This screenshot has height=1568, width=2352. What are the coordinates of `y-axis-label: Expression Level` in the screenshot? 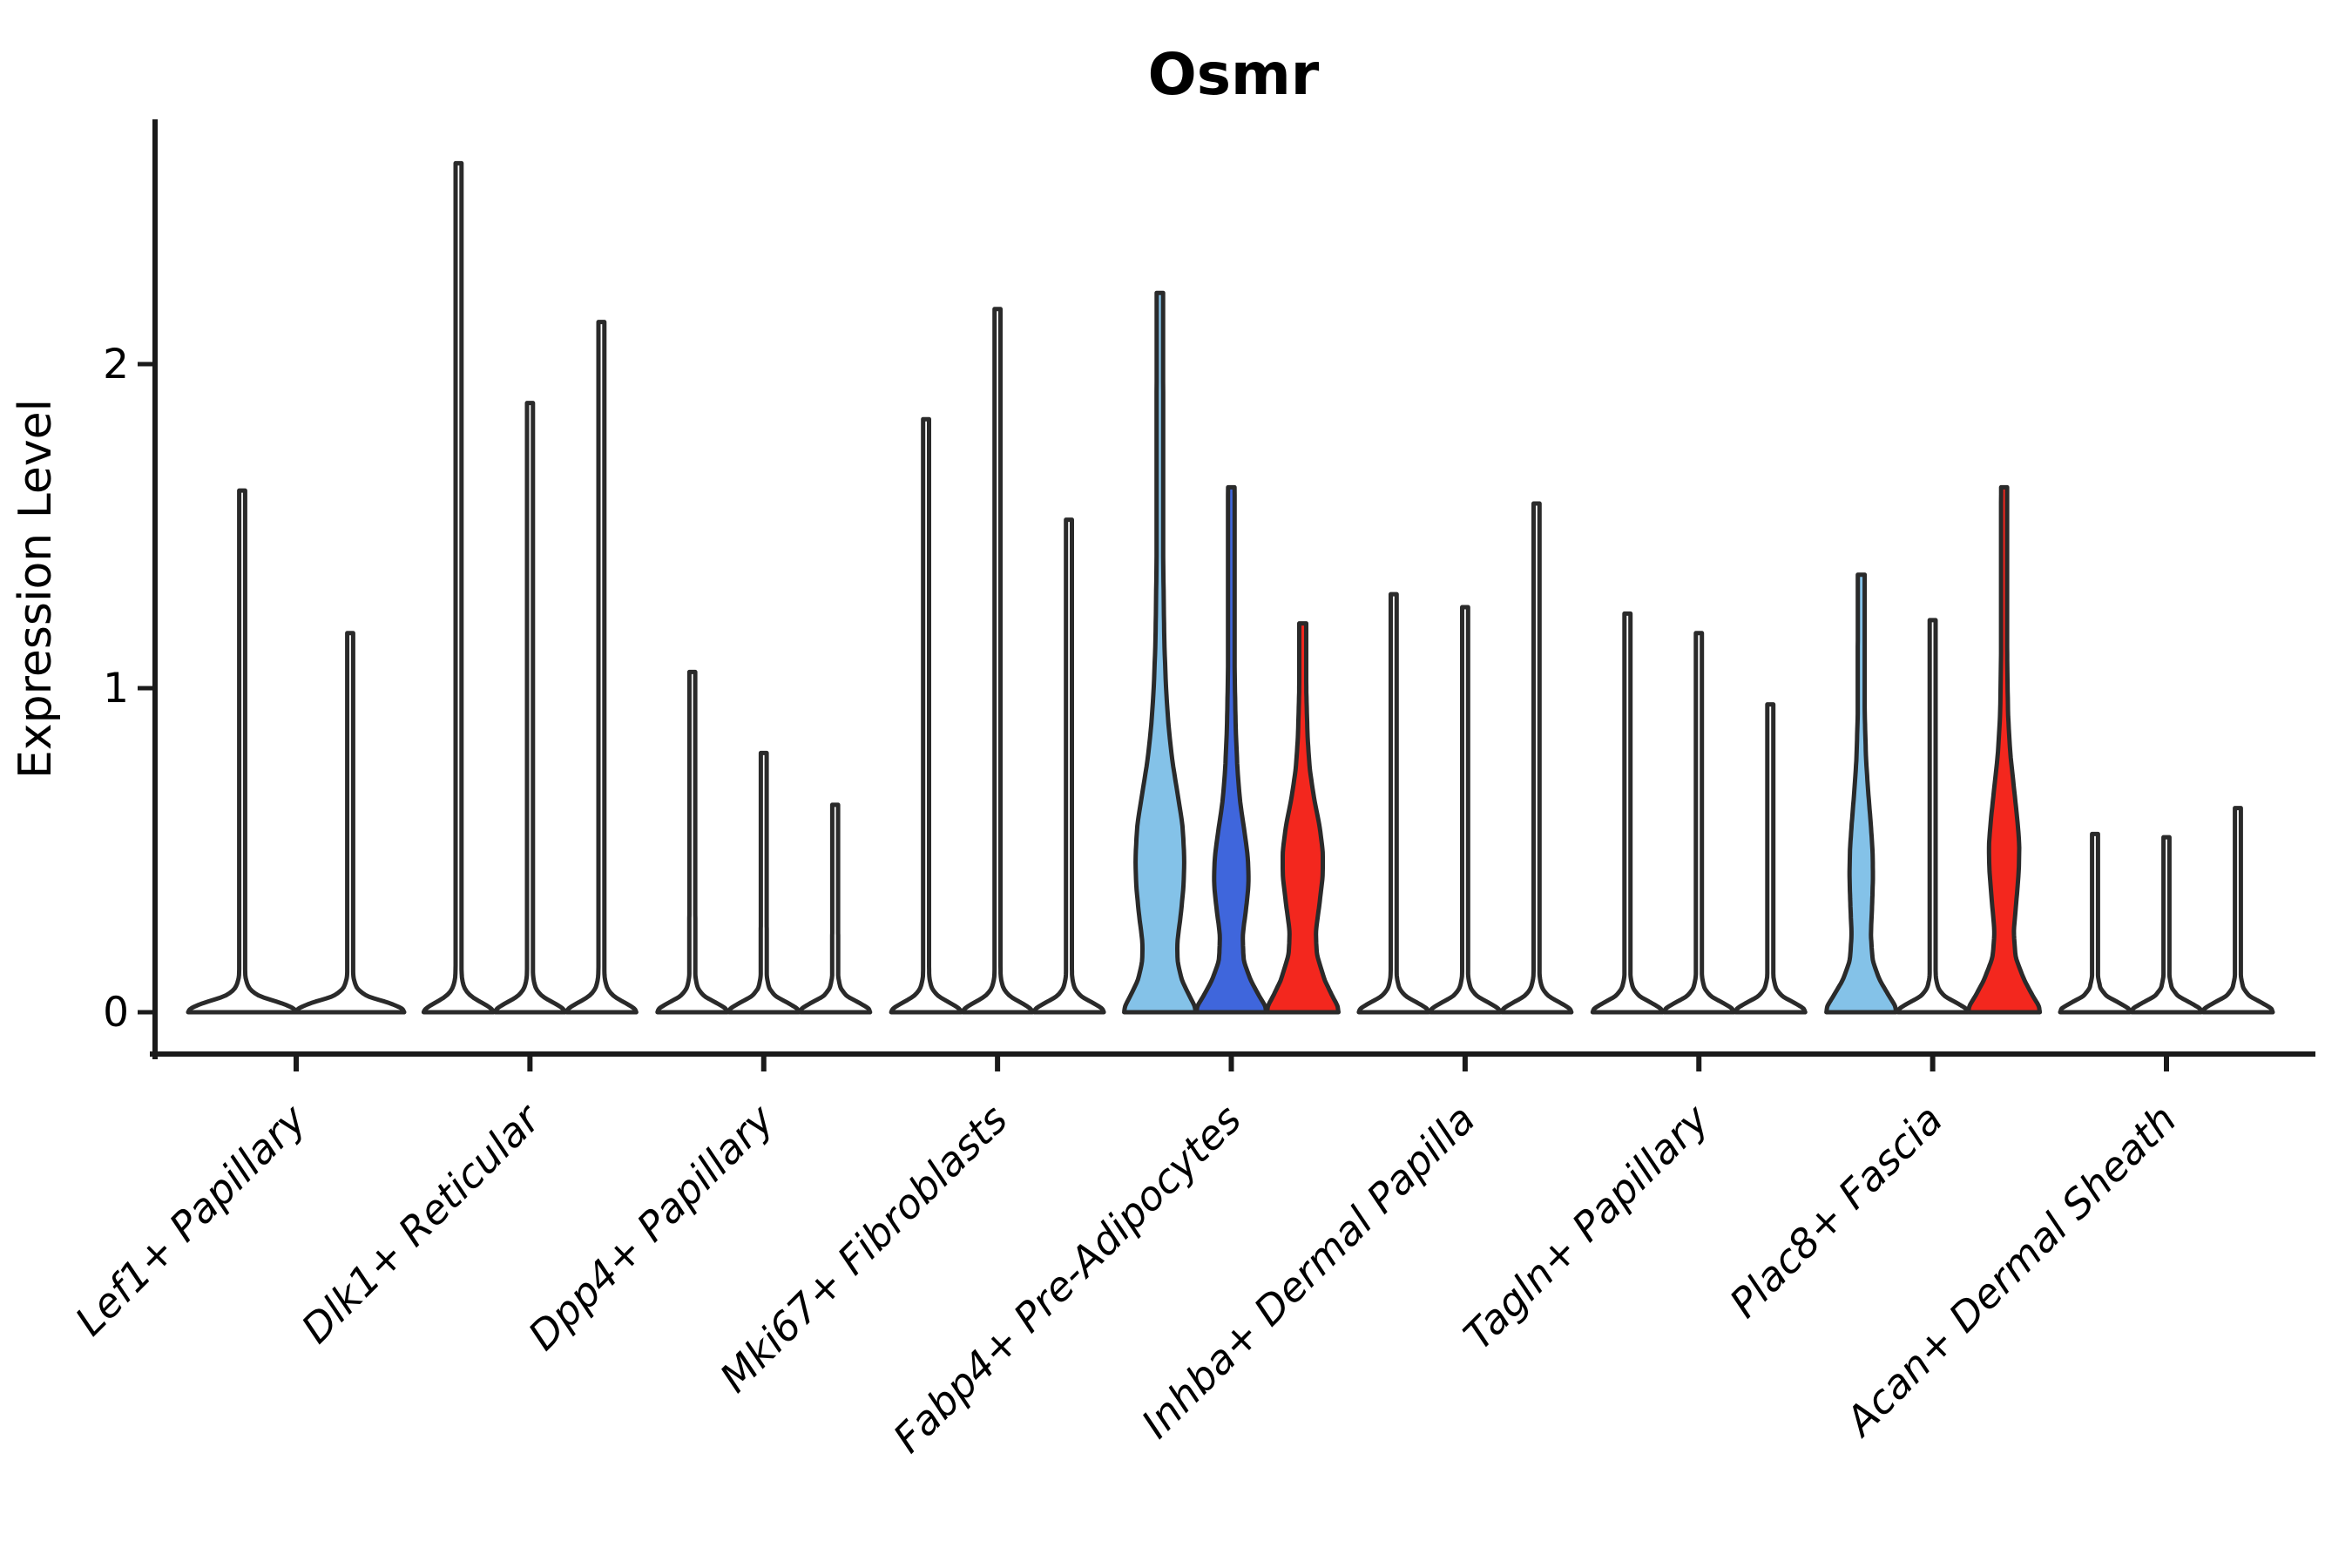 It's located at (36, 589).